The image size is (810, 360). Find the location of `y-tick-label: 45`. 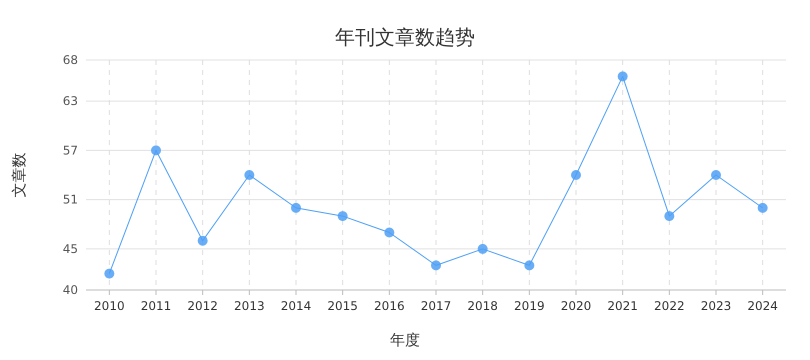

y-tick-label: 45 is located at coordinates (70, 249).